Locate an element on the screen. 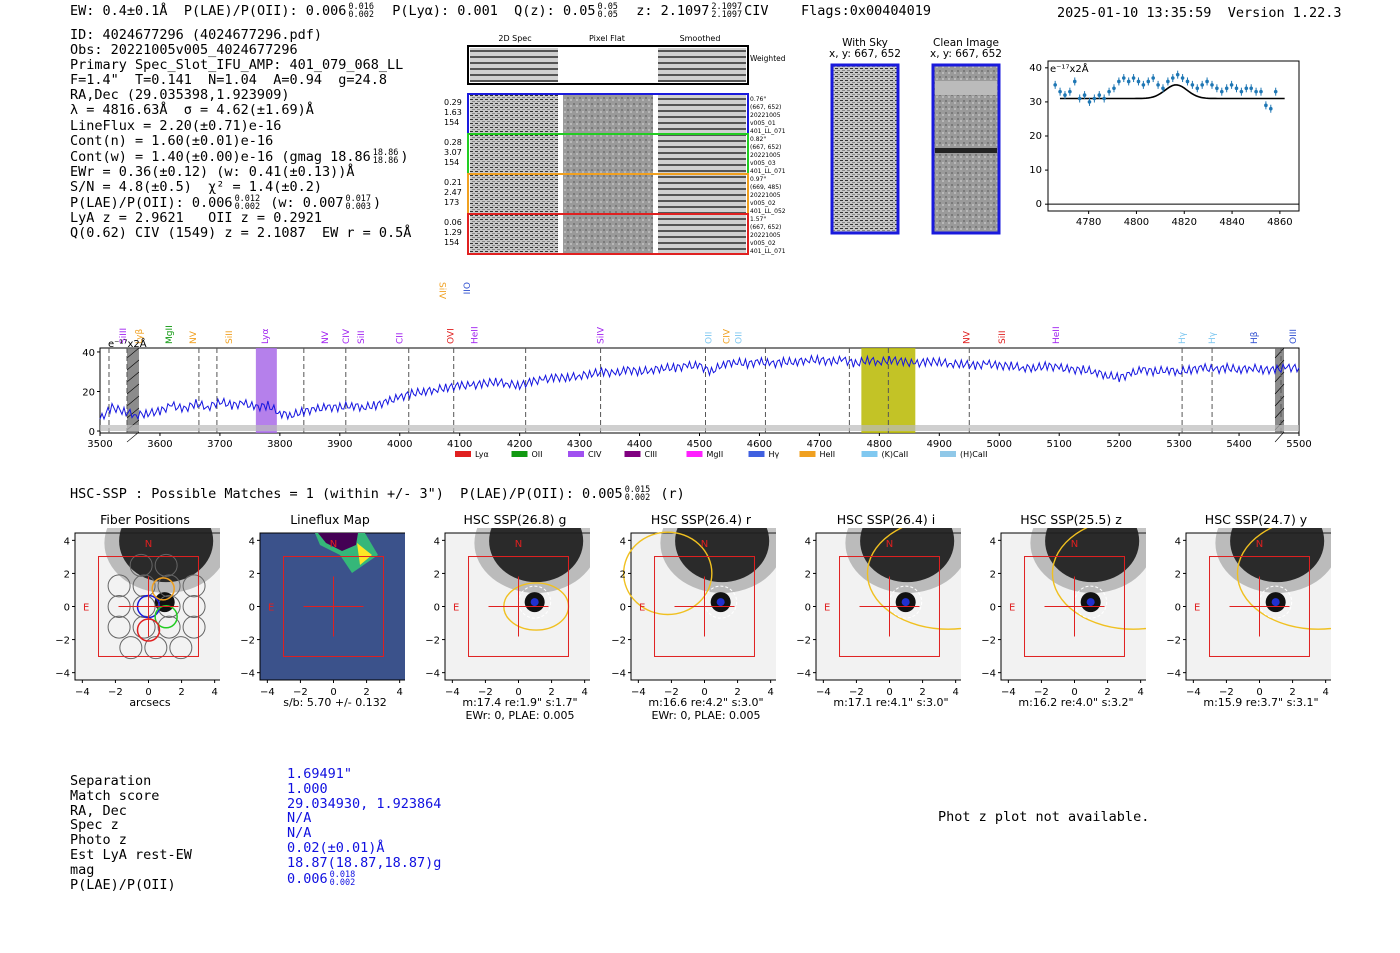 The height and width of the screenshot is (953, 1400). panel-caption: m:16.2 re:4.0" s:3.2" is located at coordinates (1076, 702).